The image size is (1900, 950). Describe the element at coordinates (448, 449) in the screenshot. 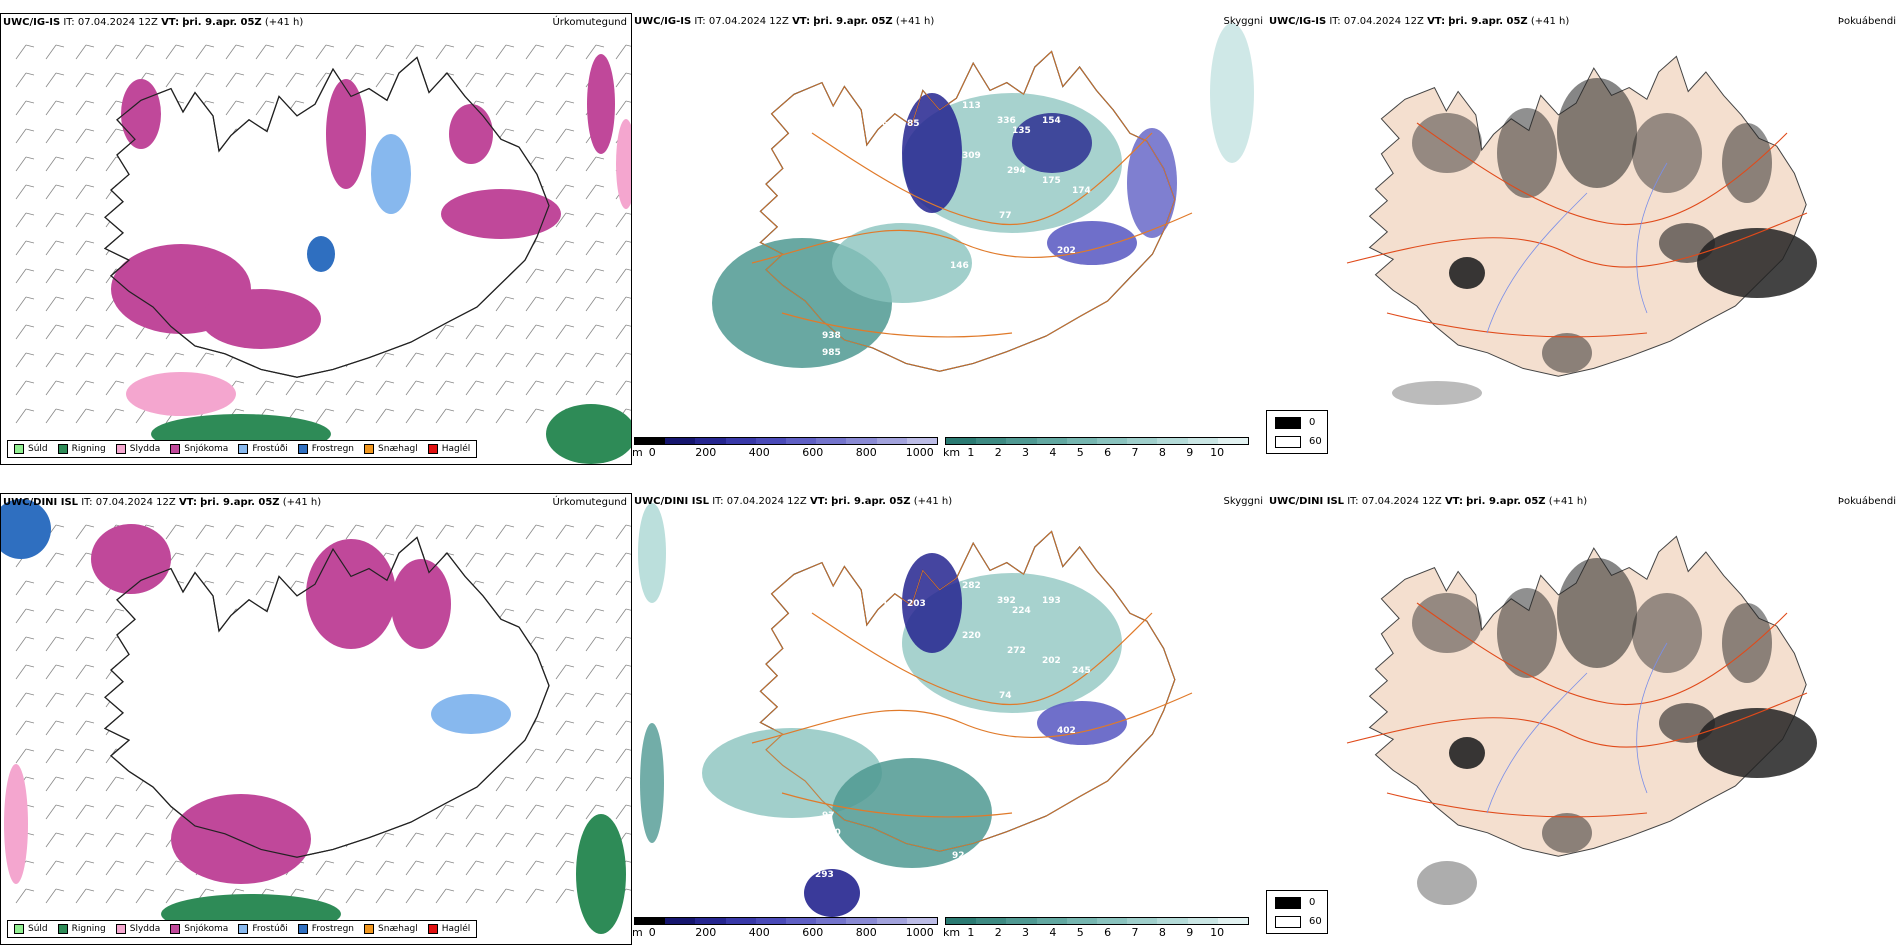

I see `legend-item-haglél: Haglél` at that location.